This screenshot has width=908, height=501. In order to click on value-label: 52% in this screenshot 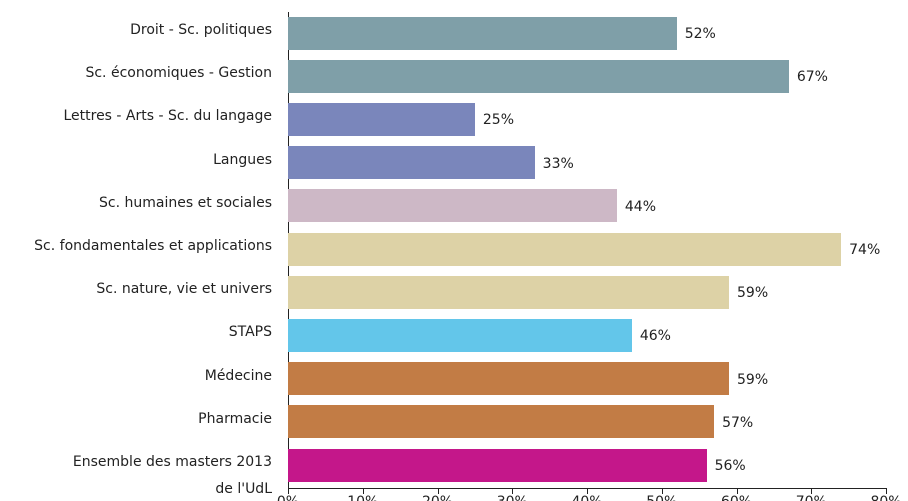, I will do `click(700, 34)`.